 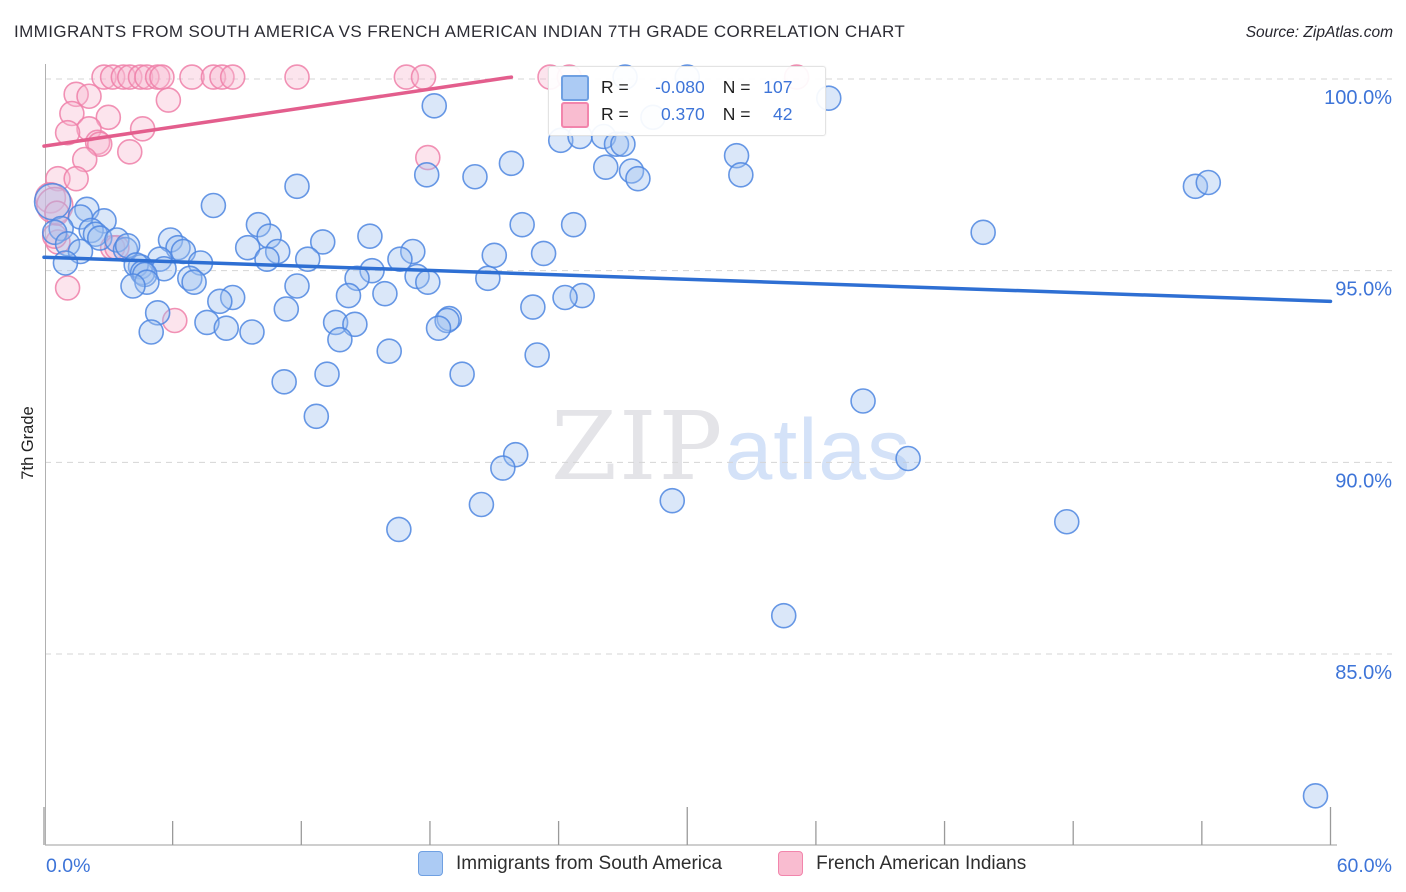 What do you see at coordinates (921, 863) in the screenshot?
I see `legend-label-french-american-indians: French American Indians` at bounding box center [921, 863].